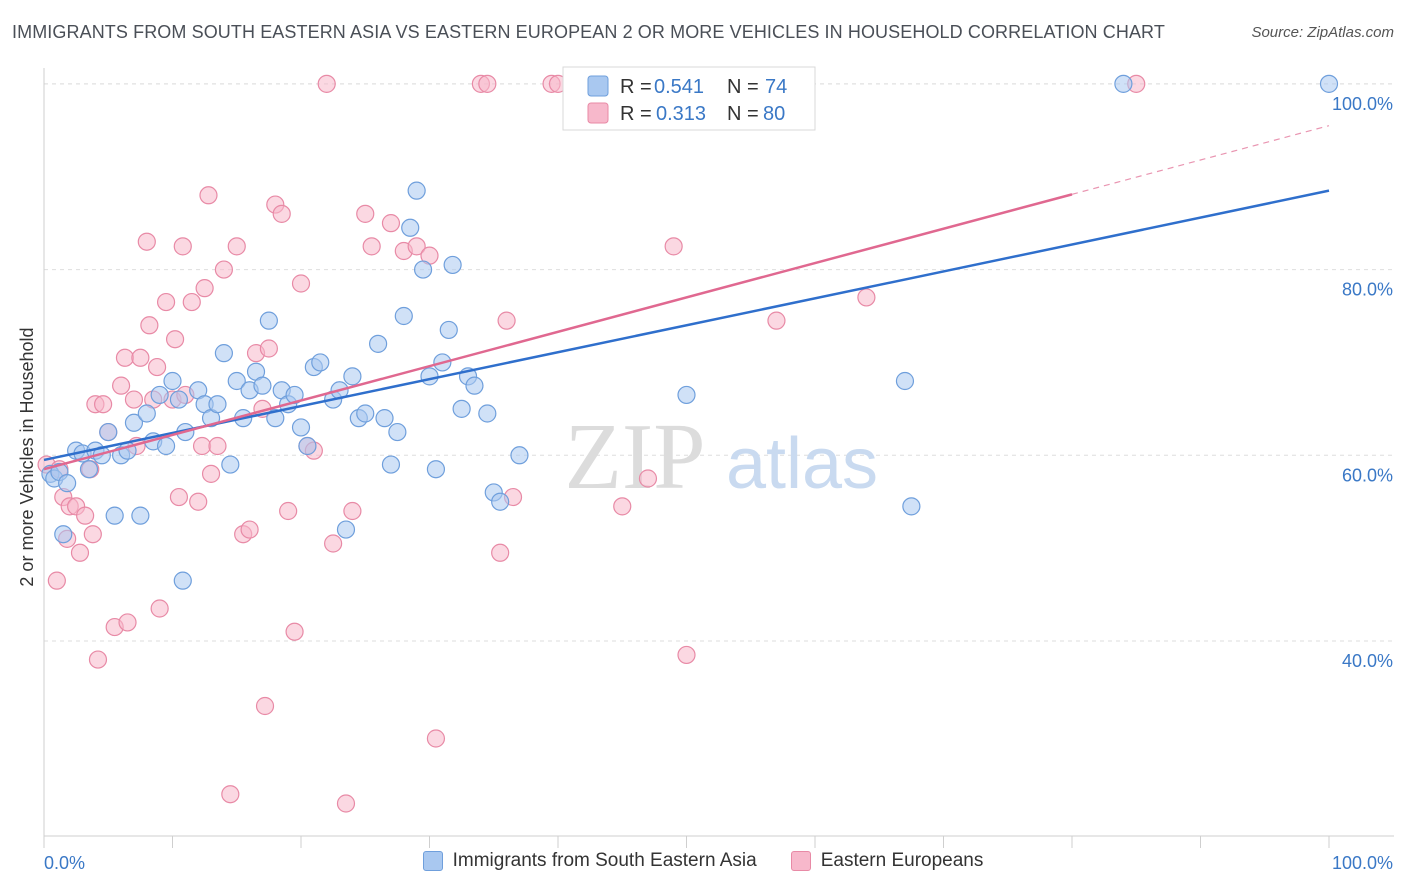  Describe the element at coordinates (743, 114) in the screenshot. I see `stats-n-label: N =` at that location.